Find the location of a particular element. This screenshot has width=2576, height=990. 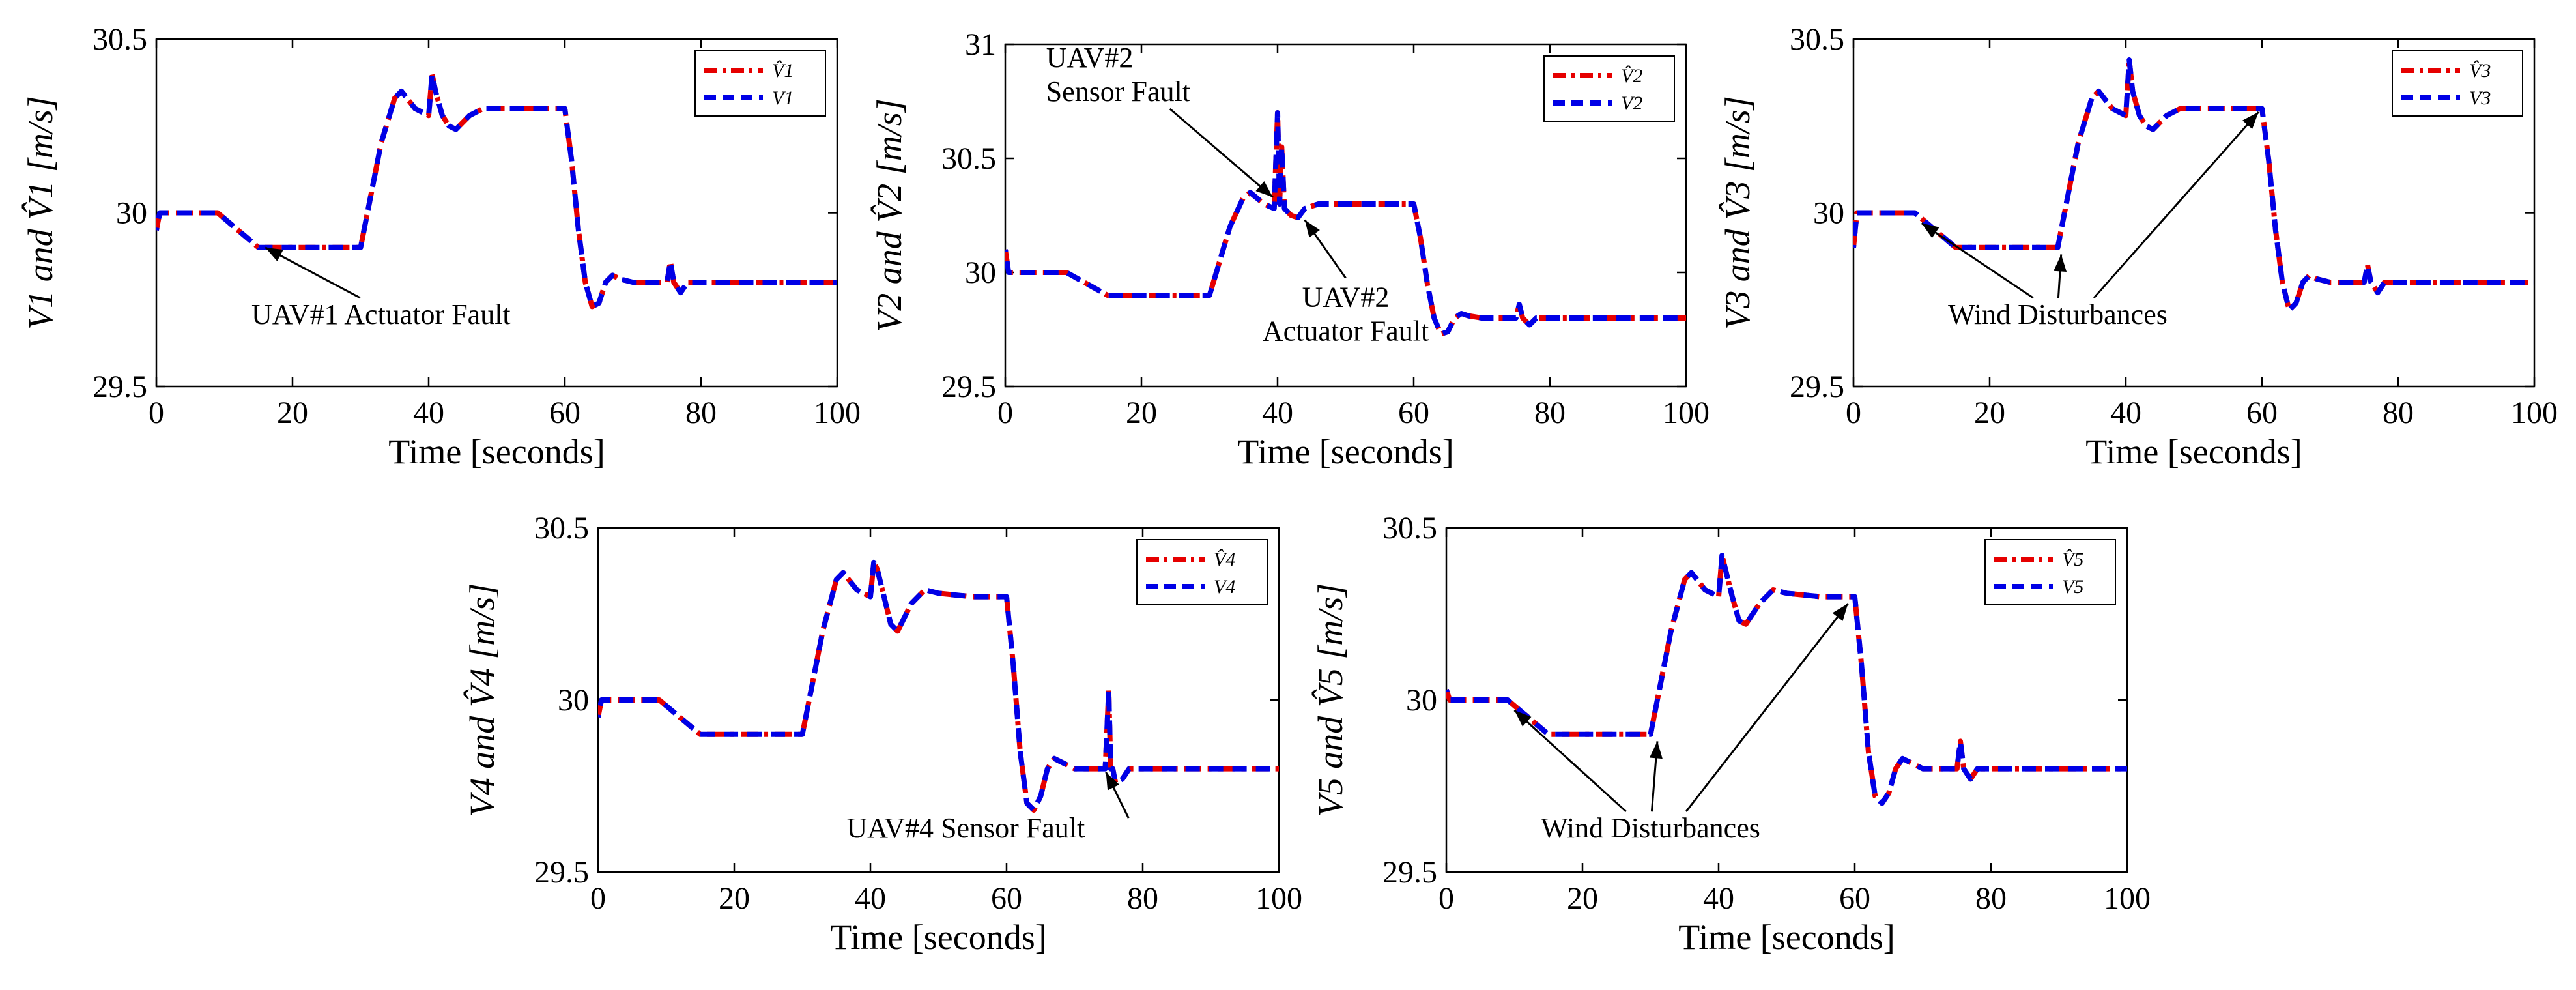

legend: V̂3V3 is located at coordinates (2457, 83).